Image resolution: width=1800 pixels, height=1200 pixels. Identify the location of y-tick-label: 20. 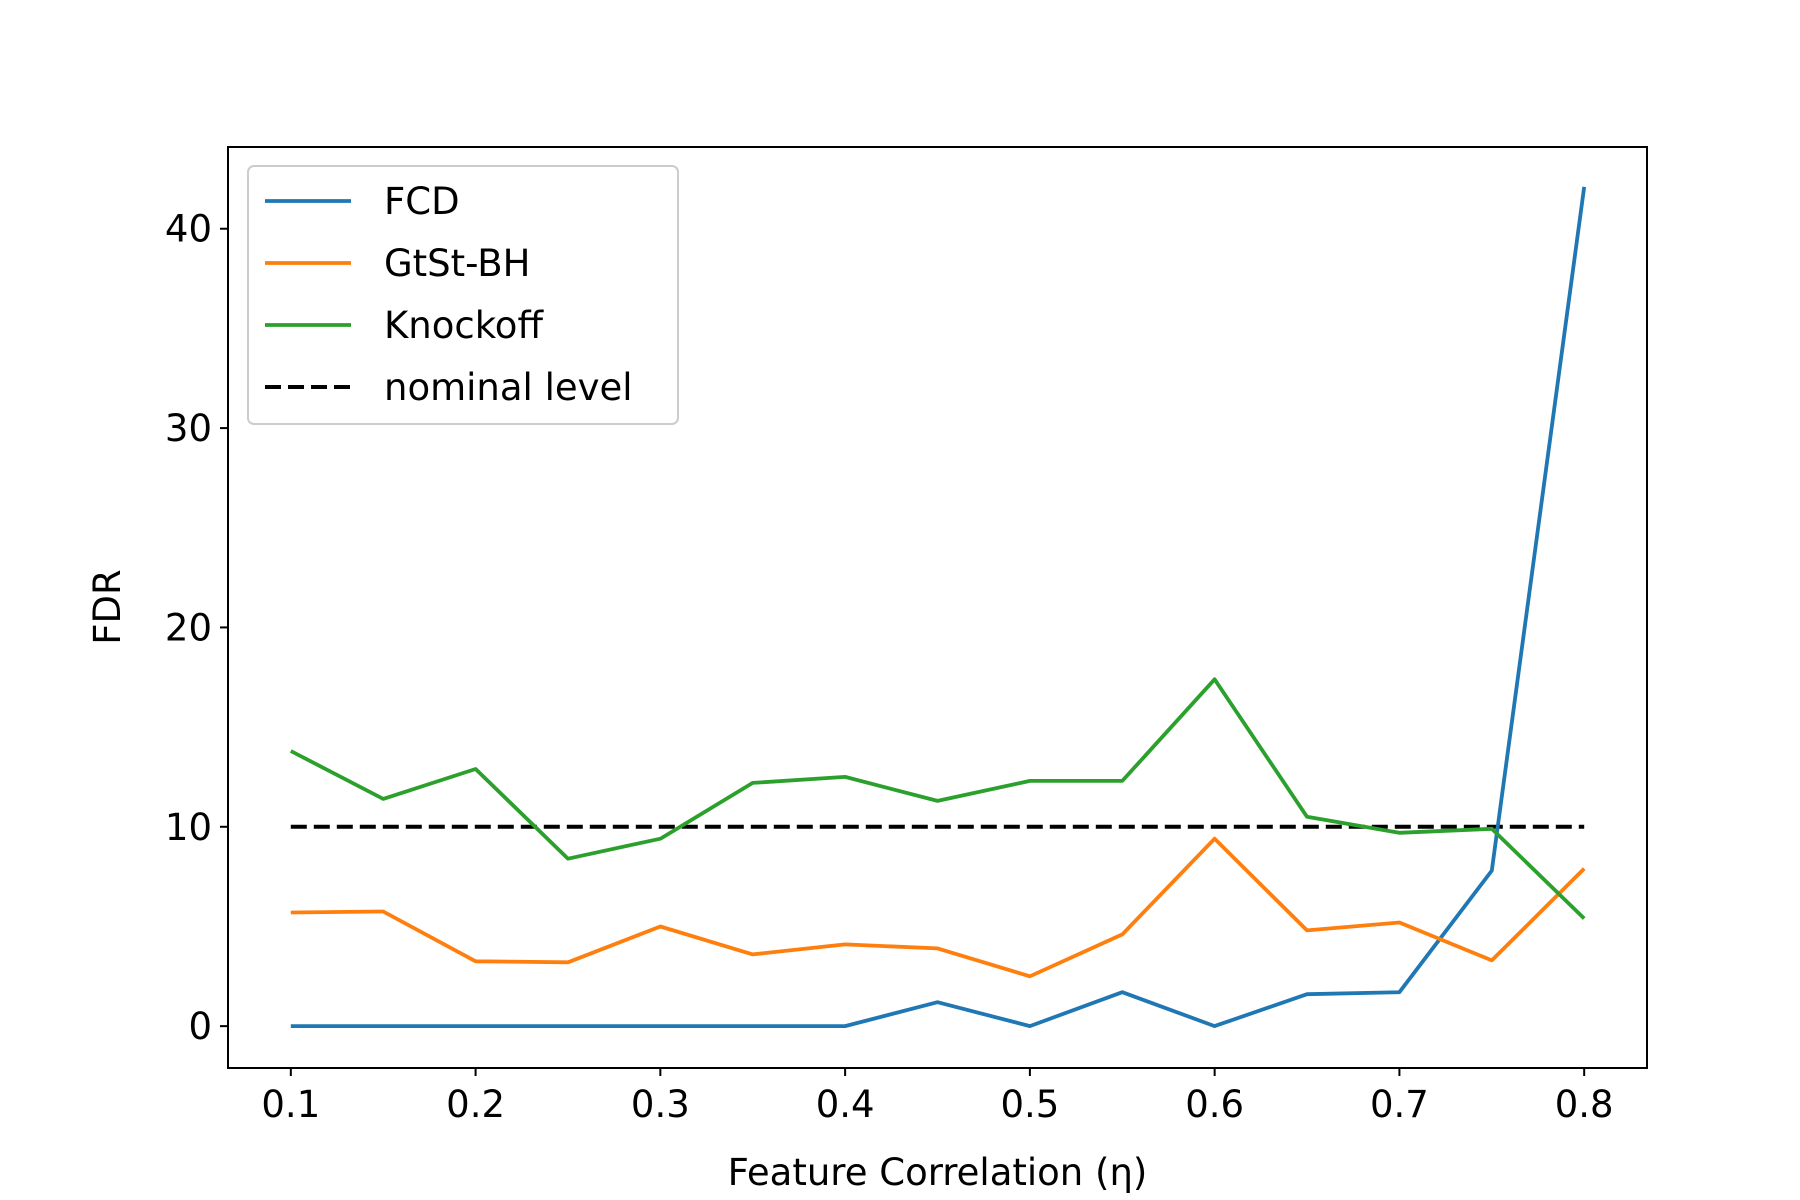
(188, 627).